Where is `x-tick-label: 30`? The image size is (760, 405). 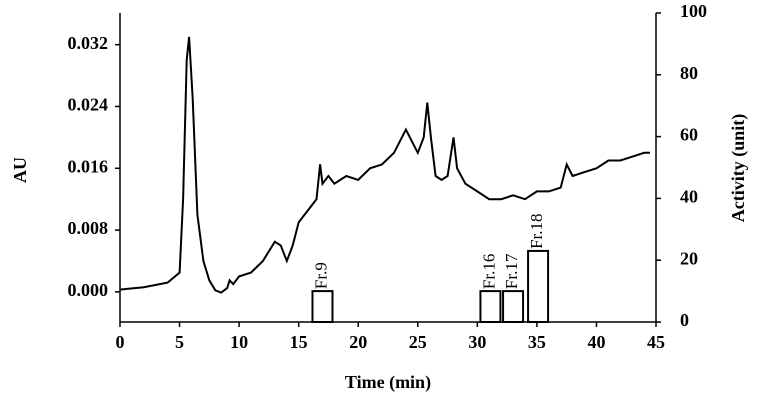 x-tick-label: 30 is located at coordinates (477, 342).